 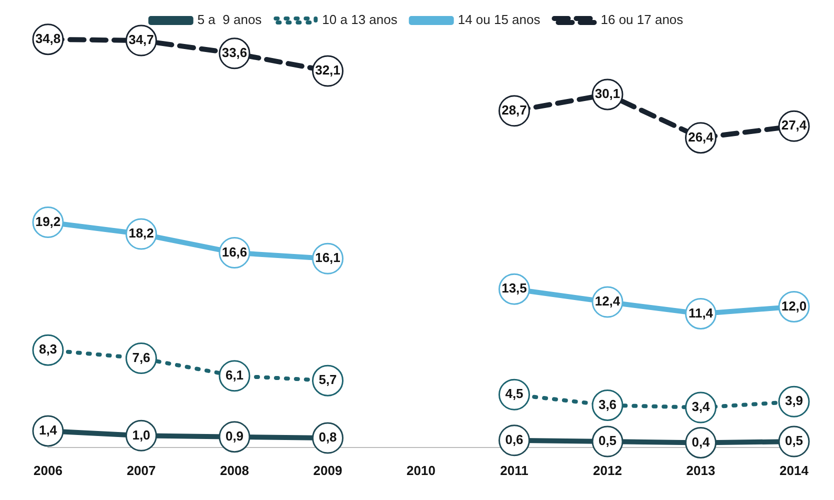 What do you see at coordinates (327, 258) in the screenshot?
I see `data-label: 16,1` at bounding box center [327, 258].